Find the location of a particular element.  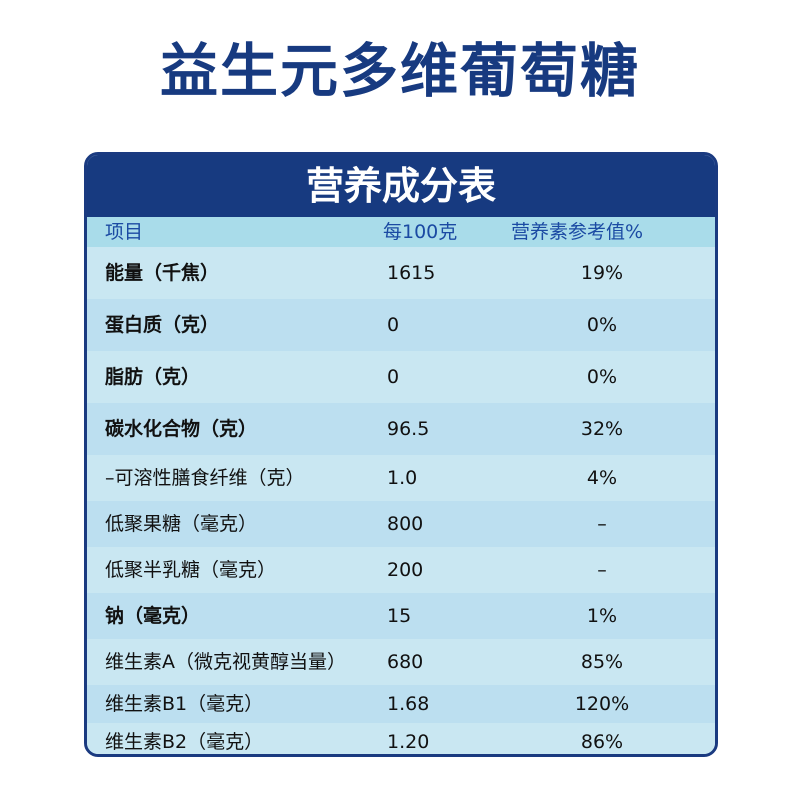

table-row: 维生素A（微克视黄醇当量） 680 85% is located at coordinates (401, 662).